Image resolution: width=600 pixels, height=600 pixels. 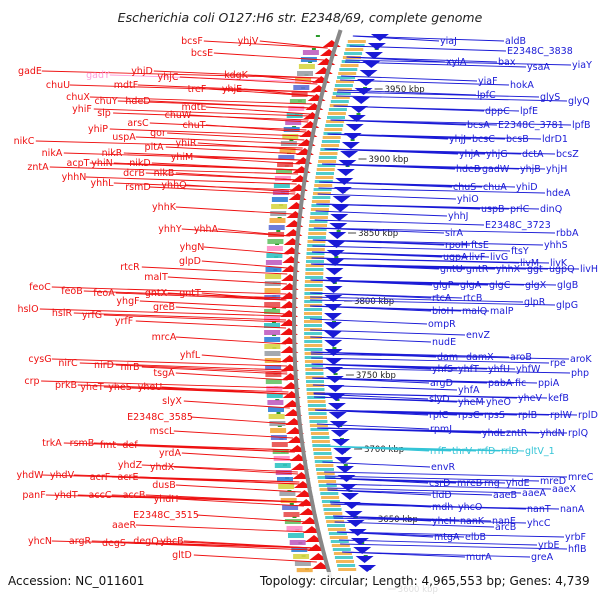 I want to click on gene-label: yhfT, so click(x=468, y=369).